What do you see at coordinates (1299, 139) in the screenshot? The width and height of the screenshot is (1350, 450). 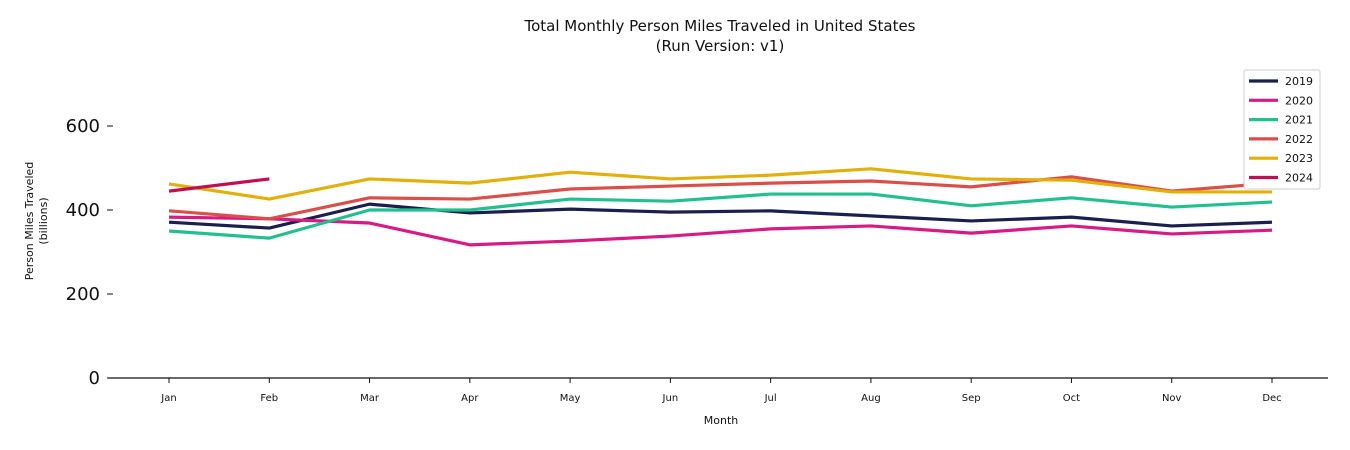 I see `legend-label: 2022` at bounding box center [1299, 139].